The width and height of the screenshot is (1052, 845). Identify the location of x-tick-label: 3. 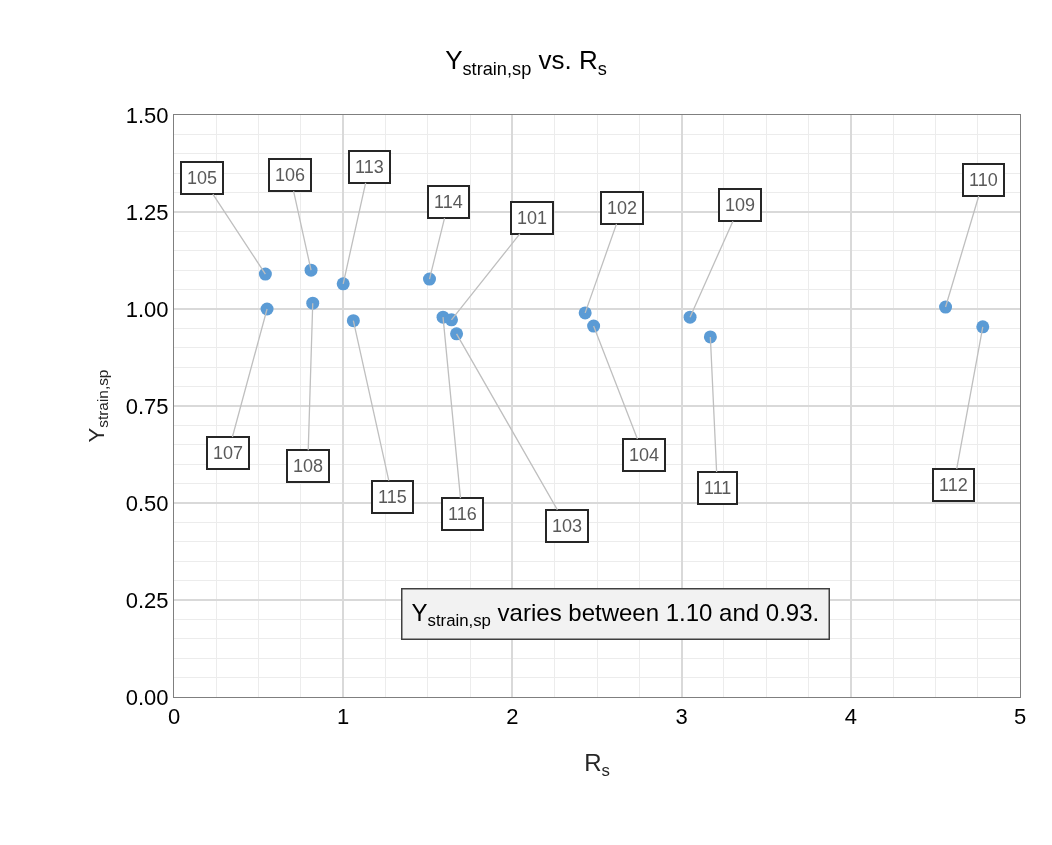
(681, 717).